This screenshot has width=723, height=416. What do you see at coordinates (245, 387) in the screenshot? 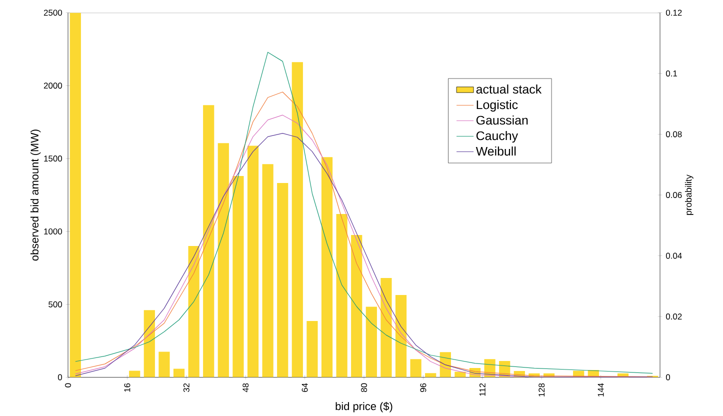
I see `x-tick-label: 48` at bounding box center [245, 387].